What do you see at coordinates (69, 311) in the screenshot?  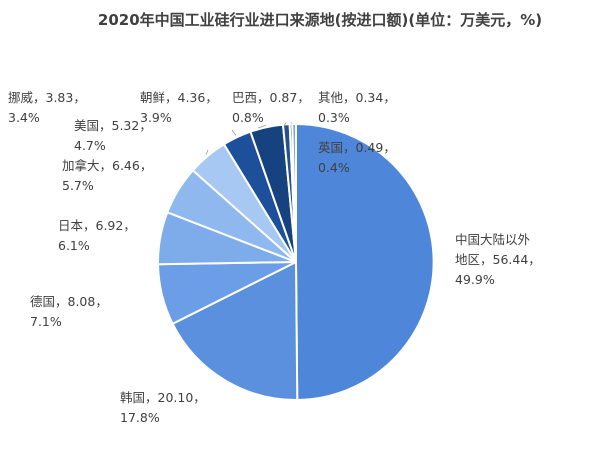 I see `slice-label-3: 德国，8.08， 7.1%` at bounding box center [69, 311].